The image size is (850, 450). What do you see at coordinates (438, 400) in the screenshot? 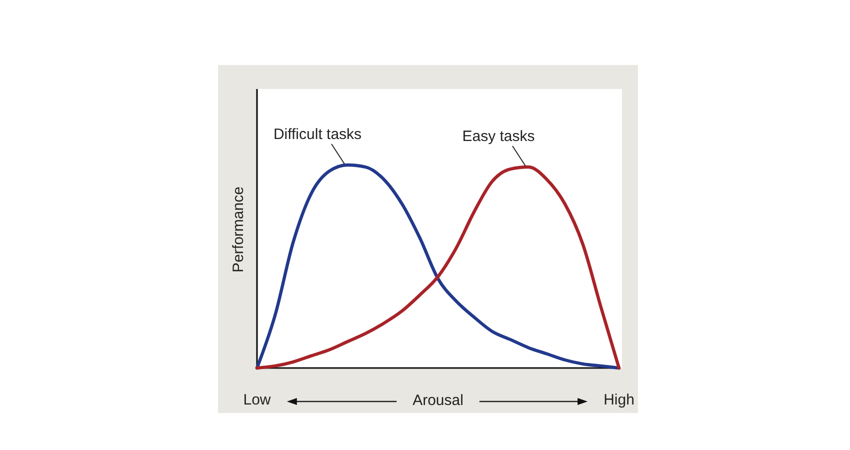
I see `x-axis-title: Arousal` at bounding box center [438, 400].